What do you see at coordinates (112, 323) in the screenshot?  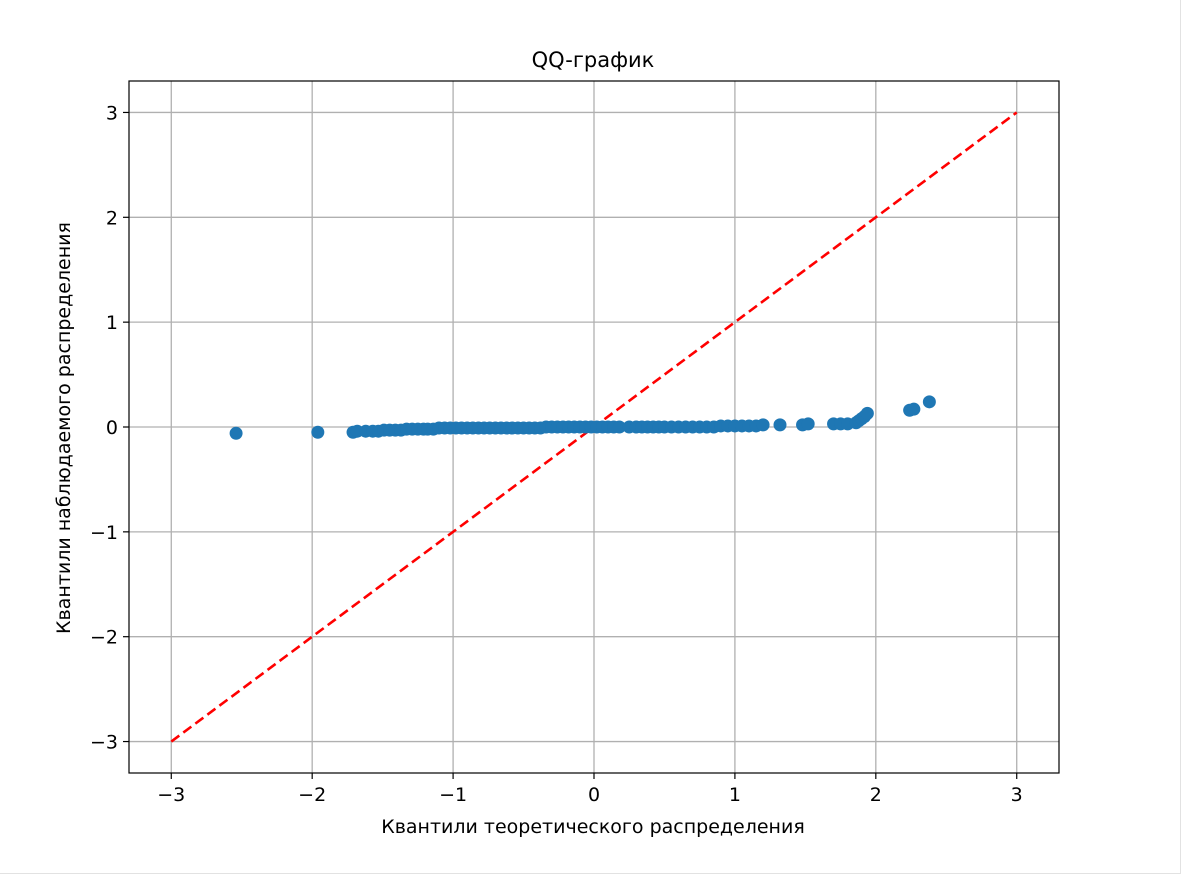 I see `y-tick-label: 1` at bounding box center [112, 323].